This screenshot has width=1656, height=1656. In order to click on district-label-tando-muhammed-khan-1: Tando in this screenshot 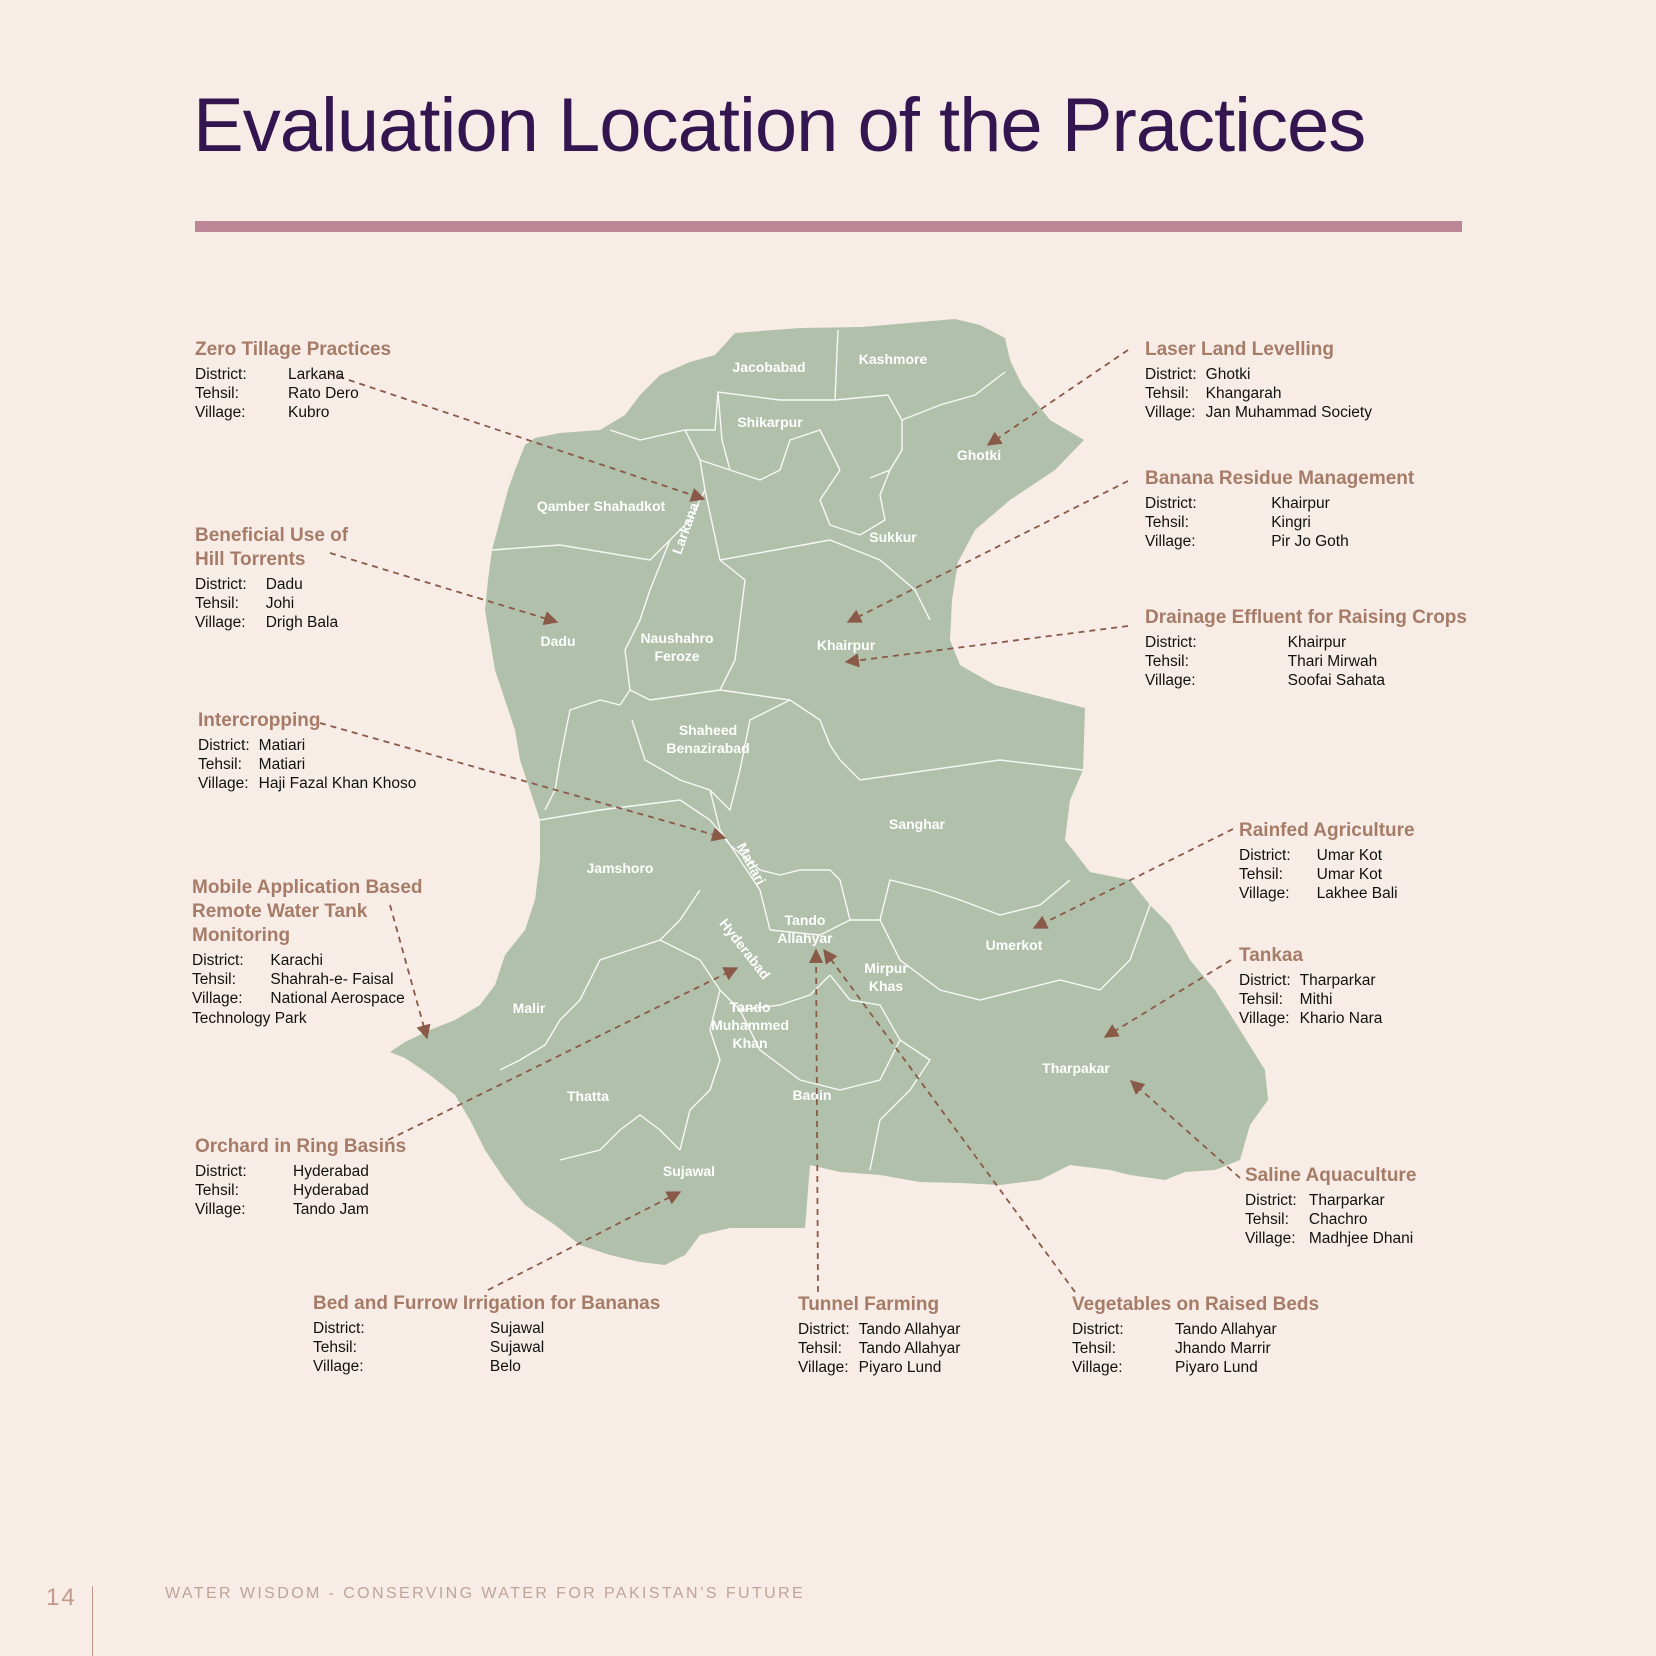, I will do `click(750, 1007)`.